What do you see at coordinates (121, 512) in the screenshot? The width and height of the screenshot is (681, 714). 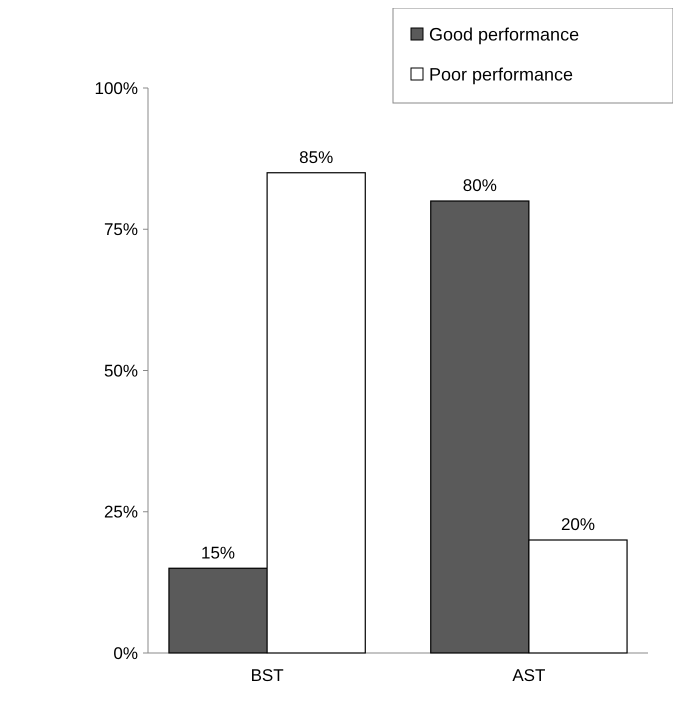 I see `y-tick-label: 25%` at bounding box center [121, 512].